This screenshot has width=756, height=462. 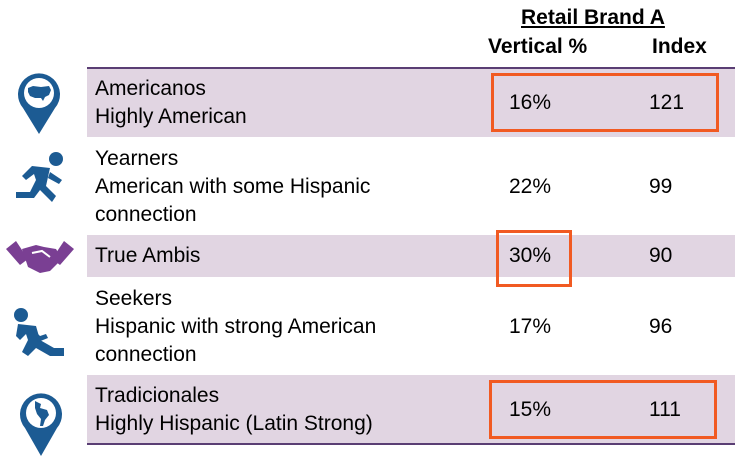 I want to click on segment-name: Tradicionales, so click(x=157, y=395).